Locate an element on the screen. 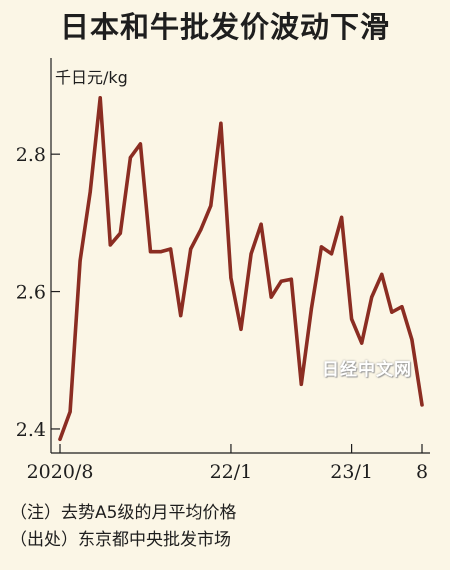  x-tick-label: 2020/8 is located at coordinates (60, 472).